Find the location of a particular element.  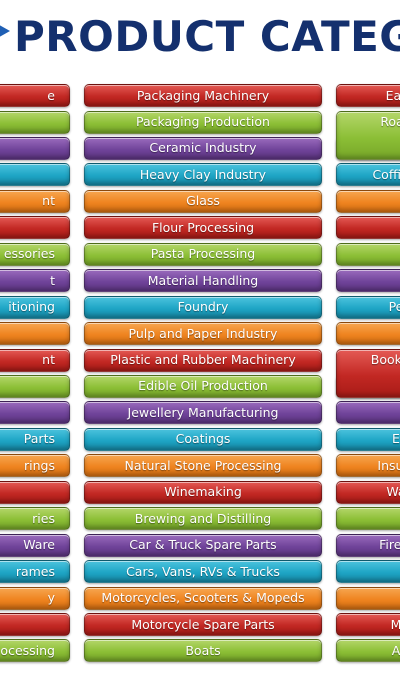

middle-category-button: Glass is located at coordinates (203, 201).